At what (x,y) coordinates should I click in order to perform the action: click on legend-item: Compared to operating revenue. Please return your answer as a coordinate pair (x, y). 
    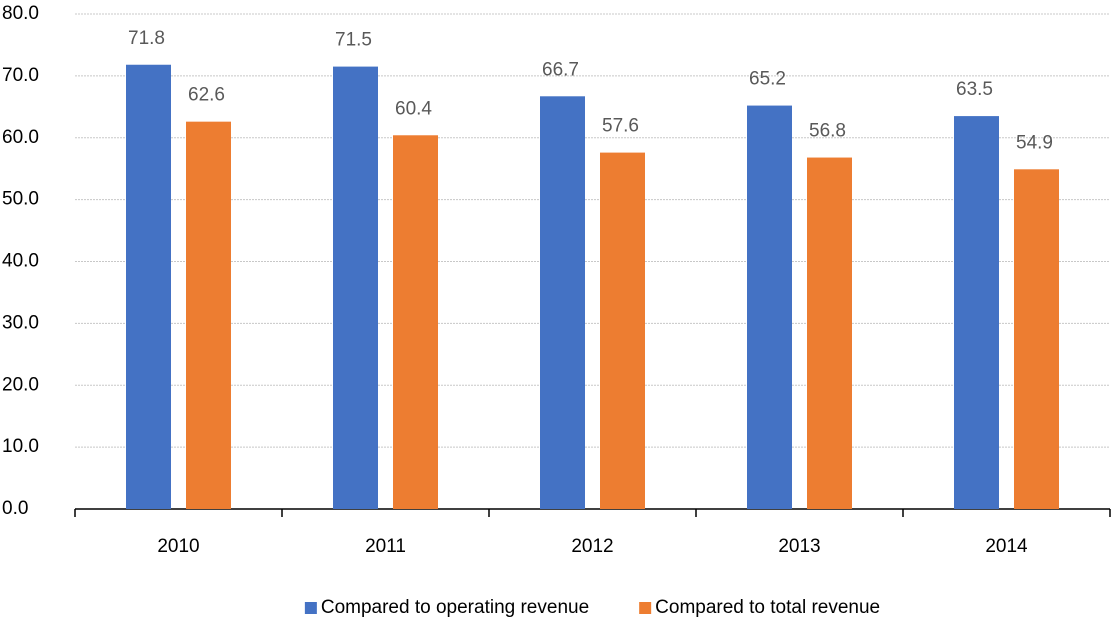
    Looking at the image, I should click on (446, 607).